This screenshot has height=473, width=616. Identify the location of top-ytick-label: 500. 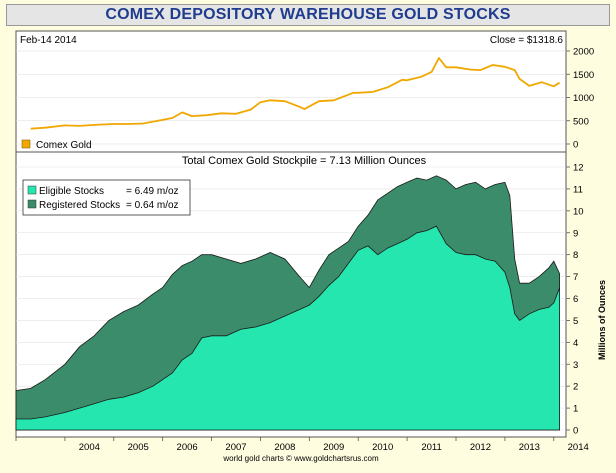
(581, 121).